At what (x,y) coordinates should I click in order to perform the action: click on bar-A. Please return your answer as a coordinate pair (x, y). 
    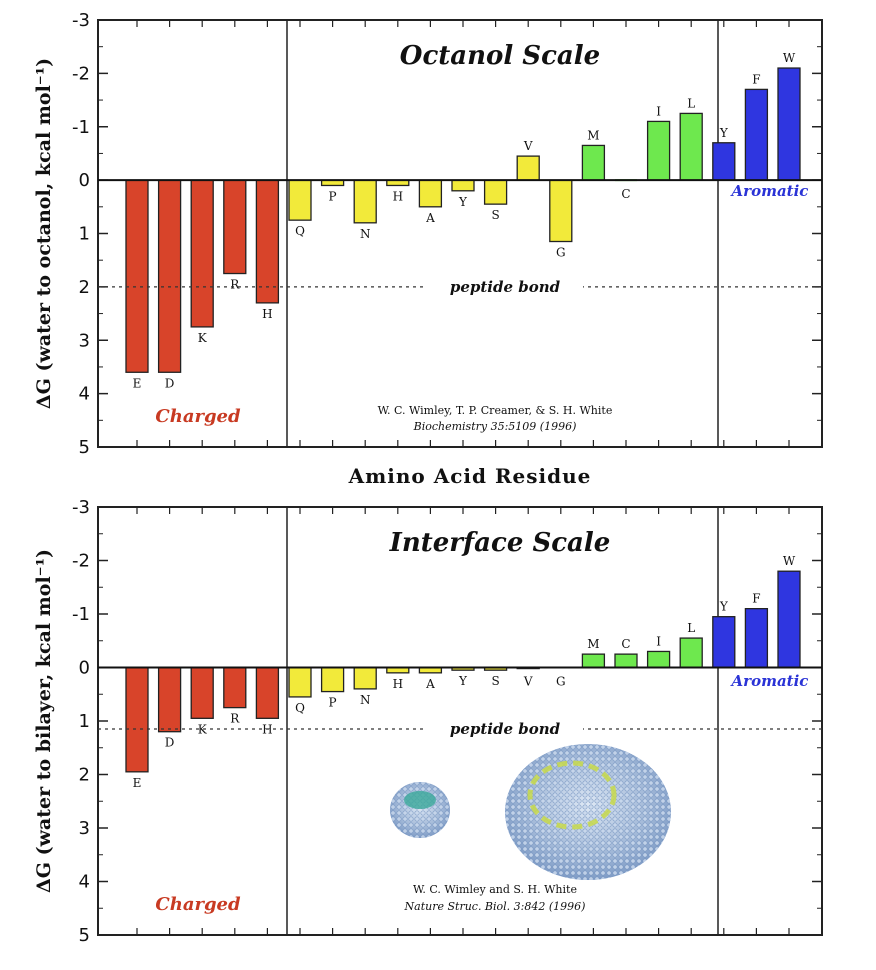
    Looking at the image, I should click on (430, 193).